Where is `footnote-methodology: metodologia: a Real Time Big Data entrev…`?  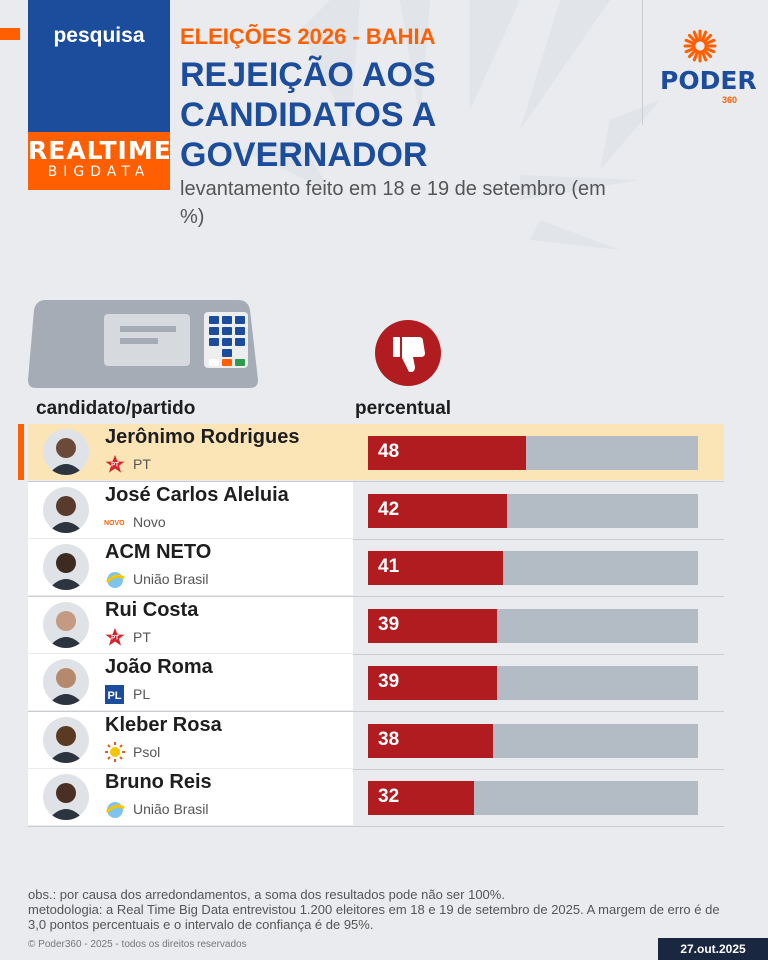 footnote-methodology: metodologia: a Real Time Big Data entrev… is located at coordinates (374, 917).